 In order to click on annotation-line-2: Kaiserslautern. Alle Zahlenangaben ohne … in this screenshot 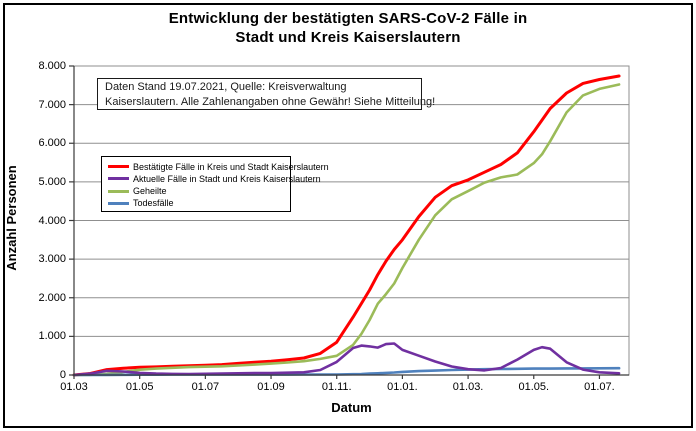, I will do `click(270, 102)`.